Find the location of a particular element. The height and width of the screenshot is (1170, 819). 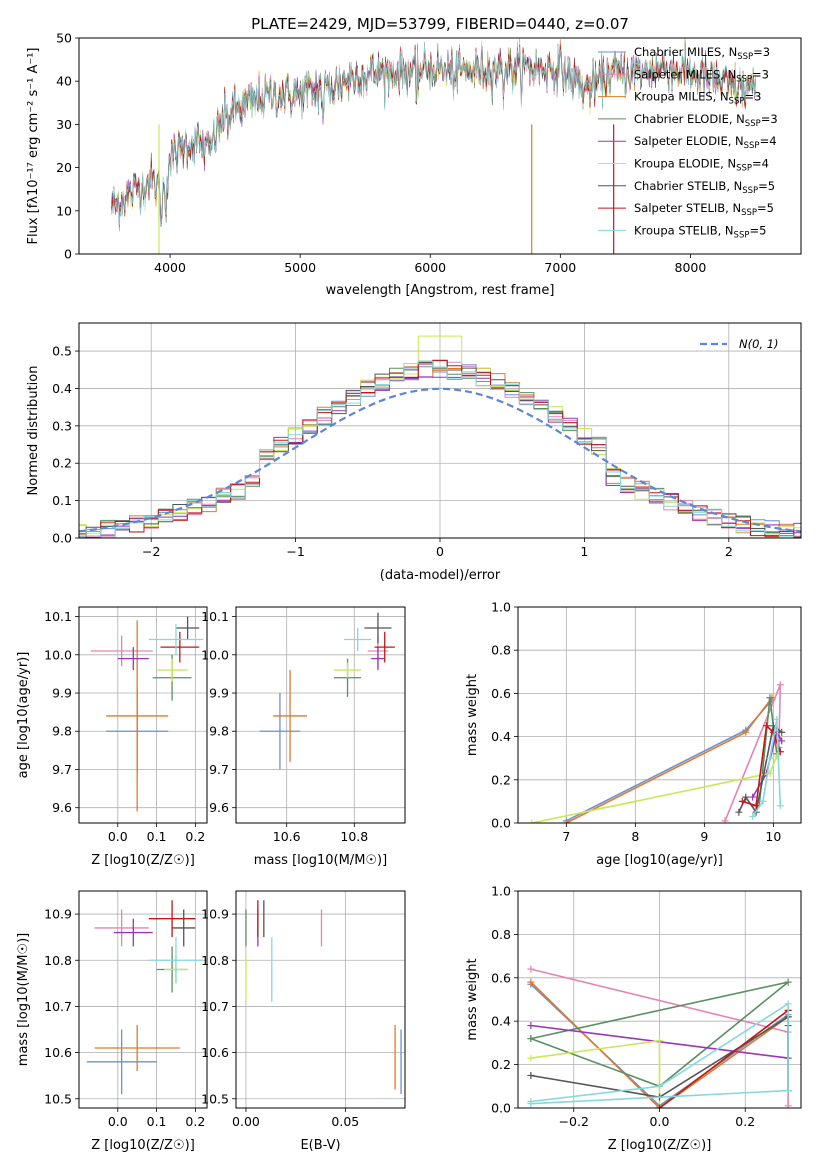

legend-entry: Salpeter STELIB, NSSP=5 is located at coordinates (704, 209).